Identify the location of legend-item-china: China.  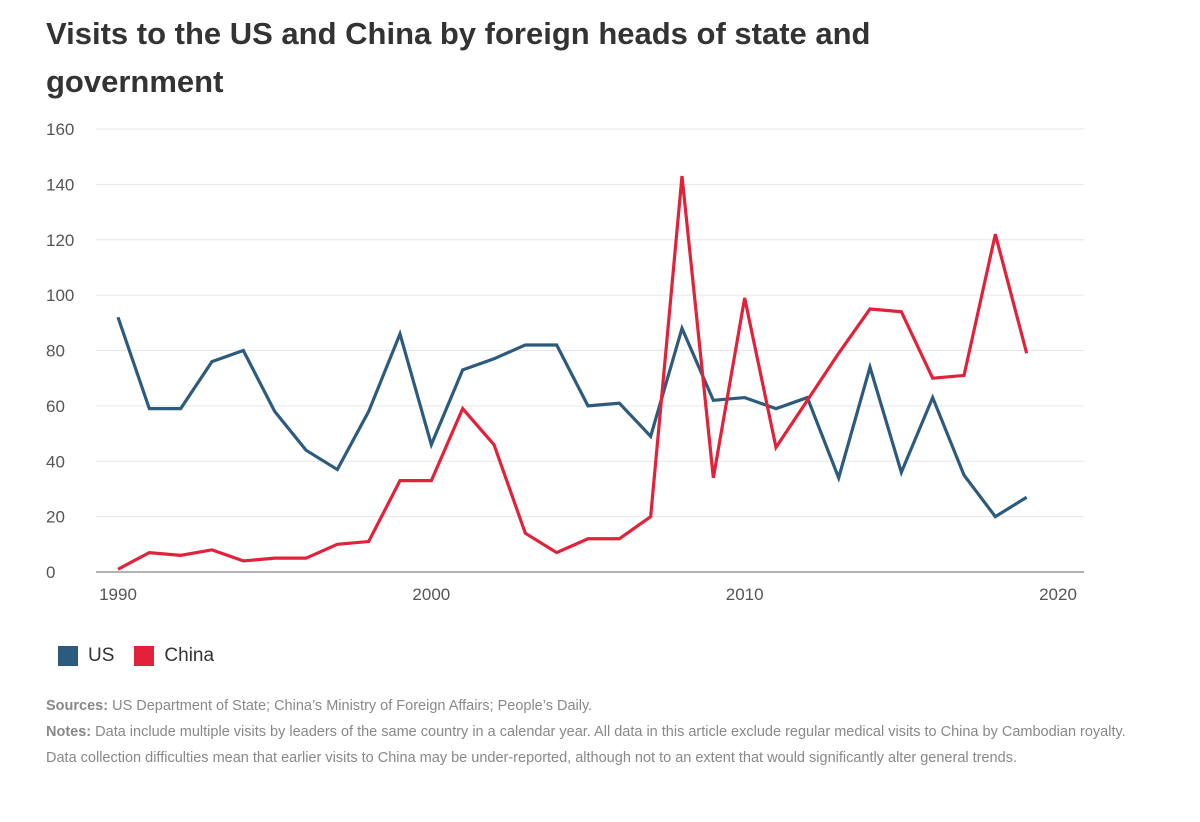
(174, 656).